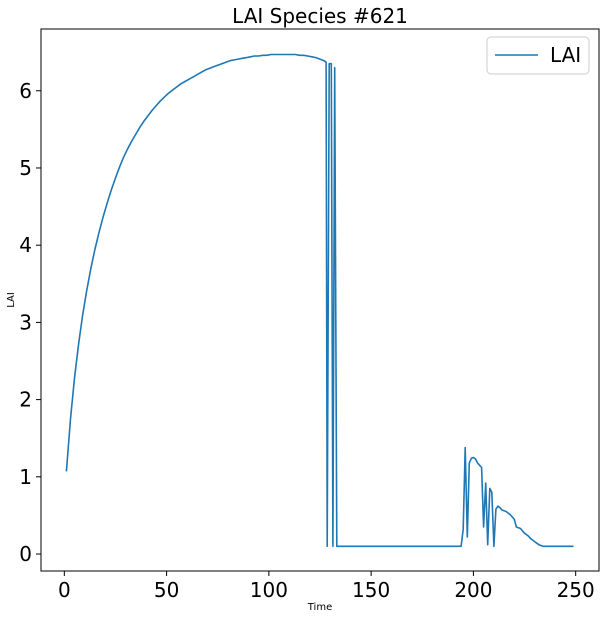 Image resolution: width=609 pixels, height=619 pixels. I want to click on y-tick-label: 2, so click(25, 400).